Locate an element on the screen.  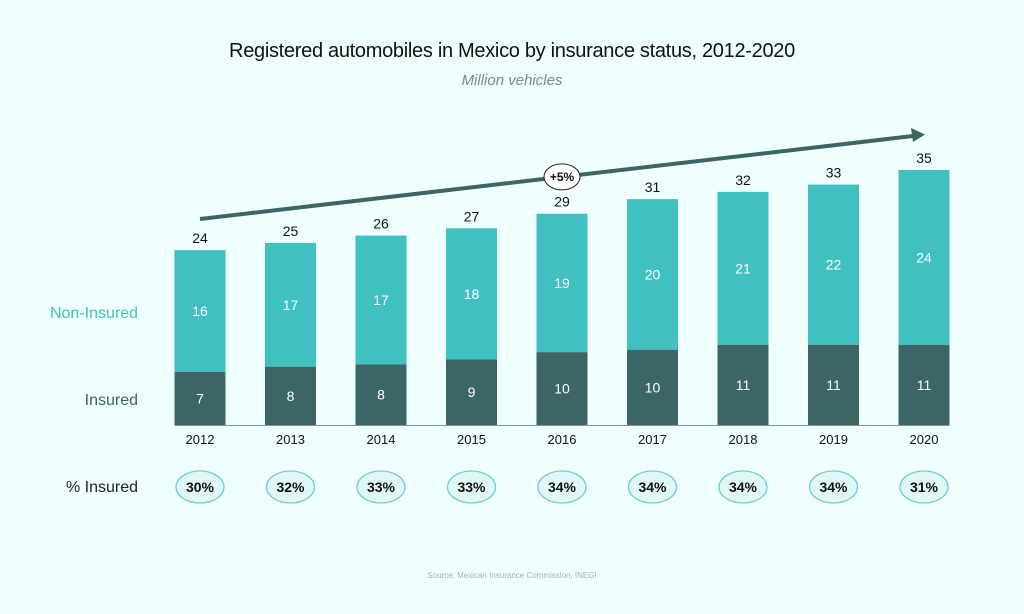
pct-ellipse-2020 is located at coordinates (924, 487).